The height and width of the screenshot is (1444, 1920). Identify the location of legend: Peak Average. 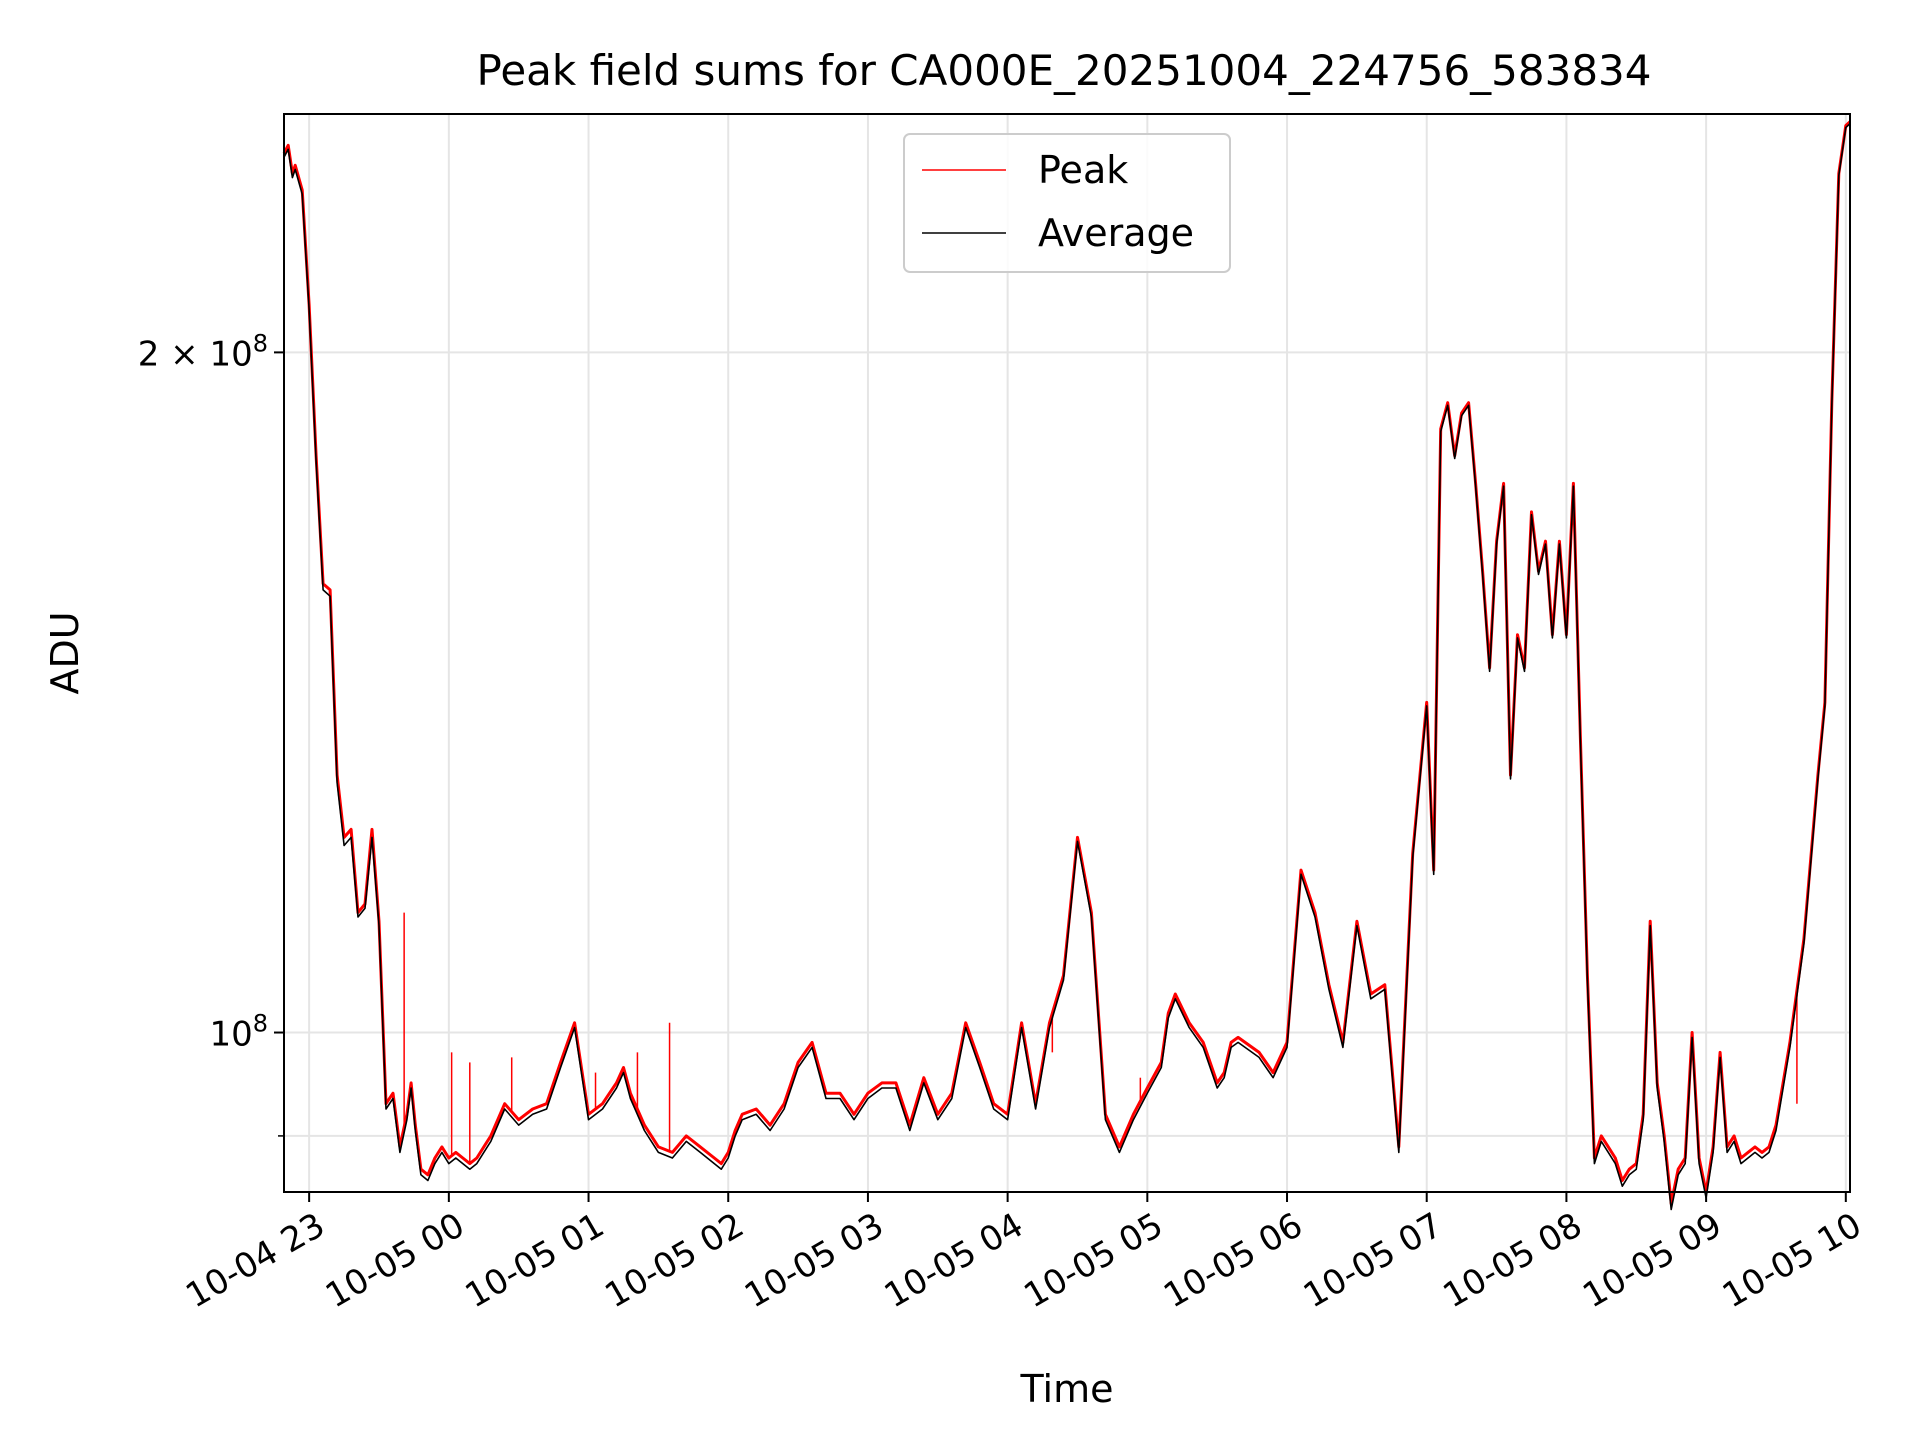
(1067, 203).